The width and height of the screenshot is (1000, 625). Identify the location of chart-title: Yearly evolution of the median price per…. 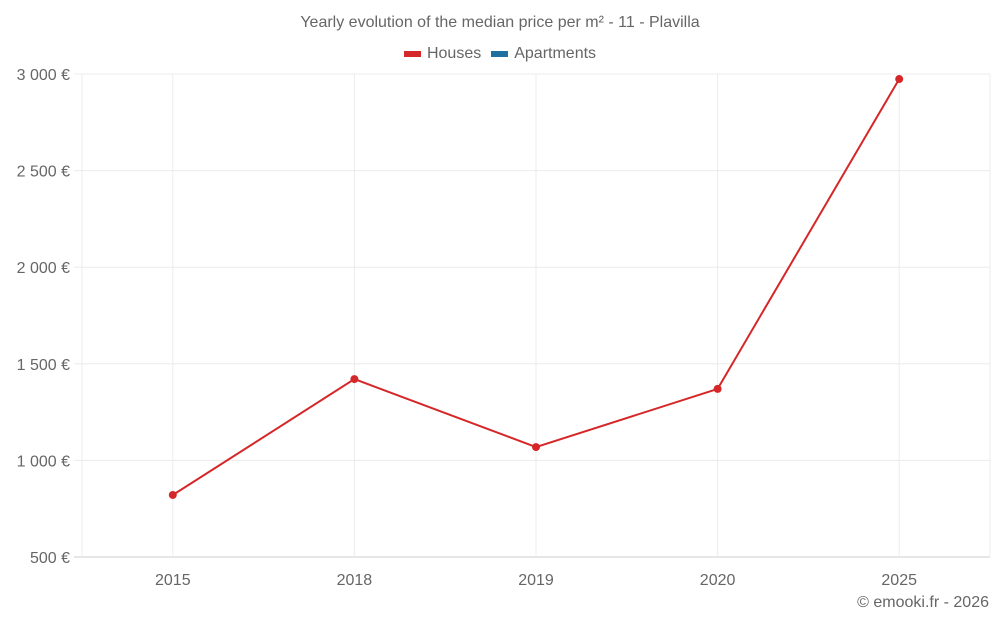
(500, 22).